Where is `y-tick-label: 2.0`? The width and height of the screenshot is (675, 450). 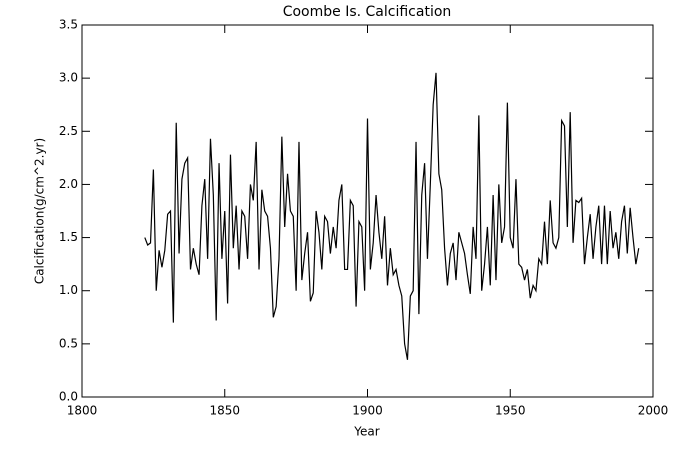 y-tick-label: 2.0 is located at coordinates (68, 184).